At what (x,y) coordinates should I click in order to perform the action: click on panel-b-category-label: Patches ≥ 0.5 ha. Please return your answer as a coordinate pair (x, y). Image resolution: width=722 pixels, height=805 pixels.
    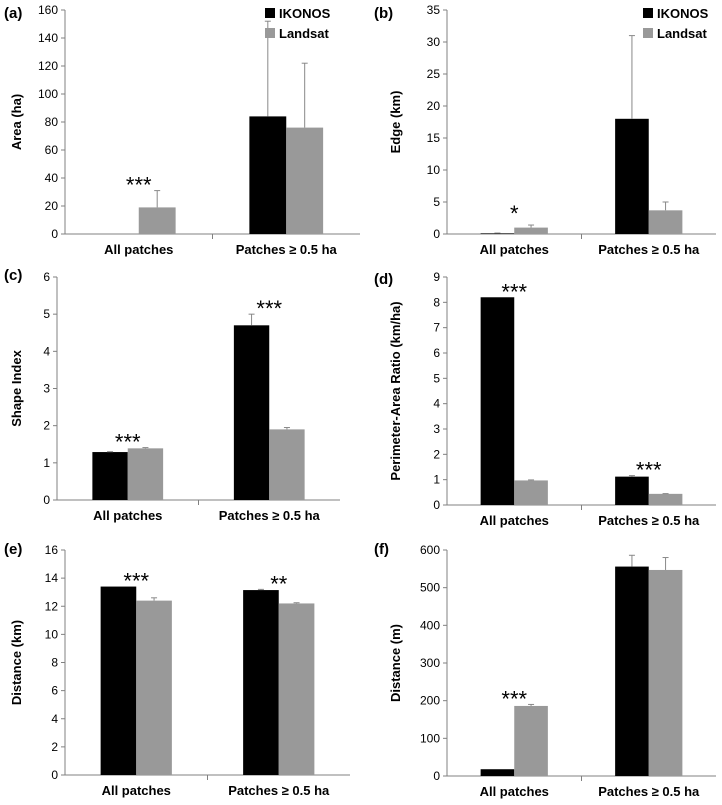
    Looking at the image, I should click on (649, 249).